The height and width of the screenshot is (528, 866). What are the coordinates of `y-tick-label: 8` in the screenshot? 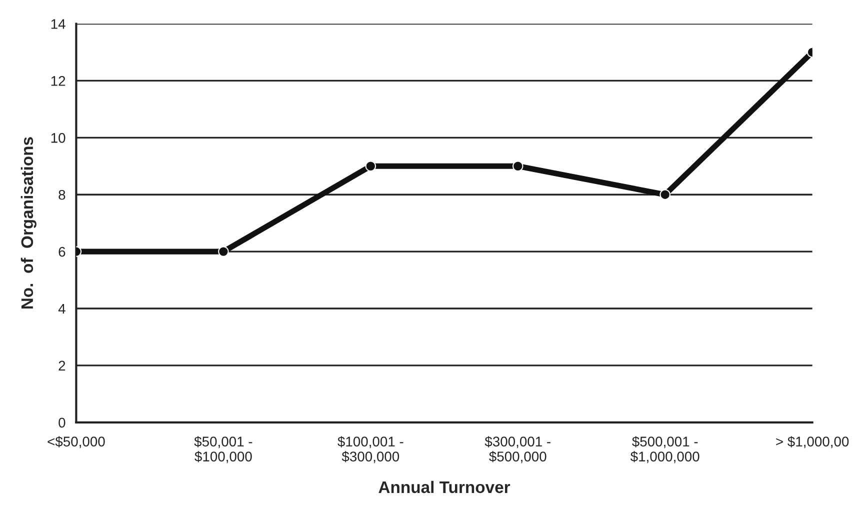 It's located at (62, 195).